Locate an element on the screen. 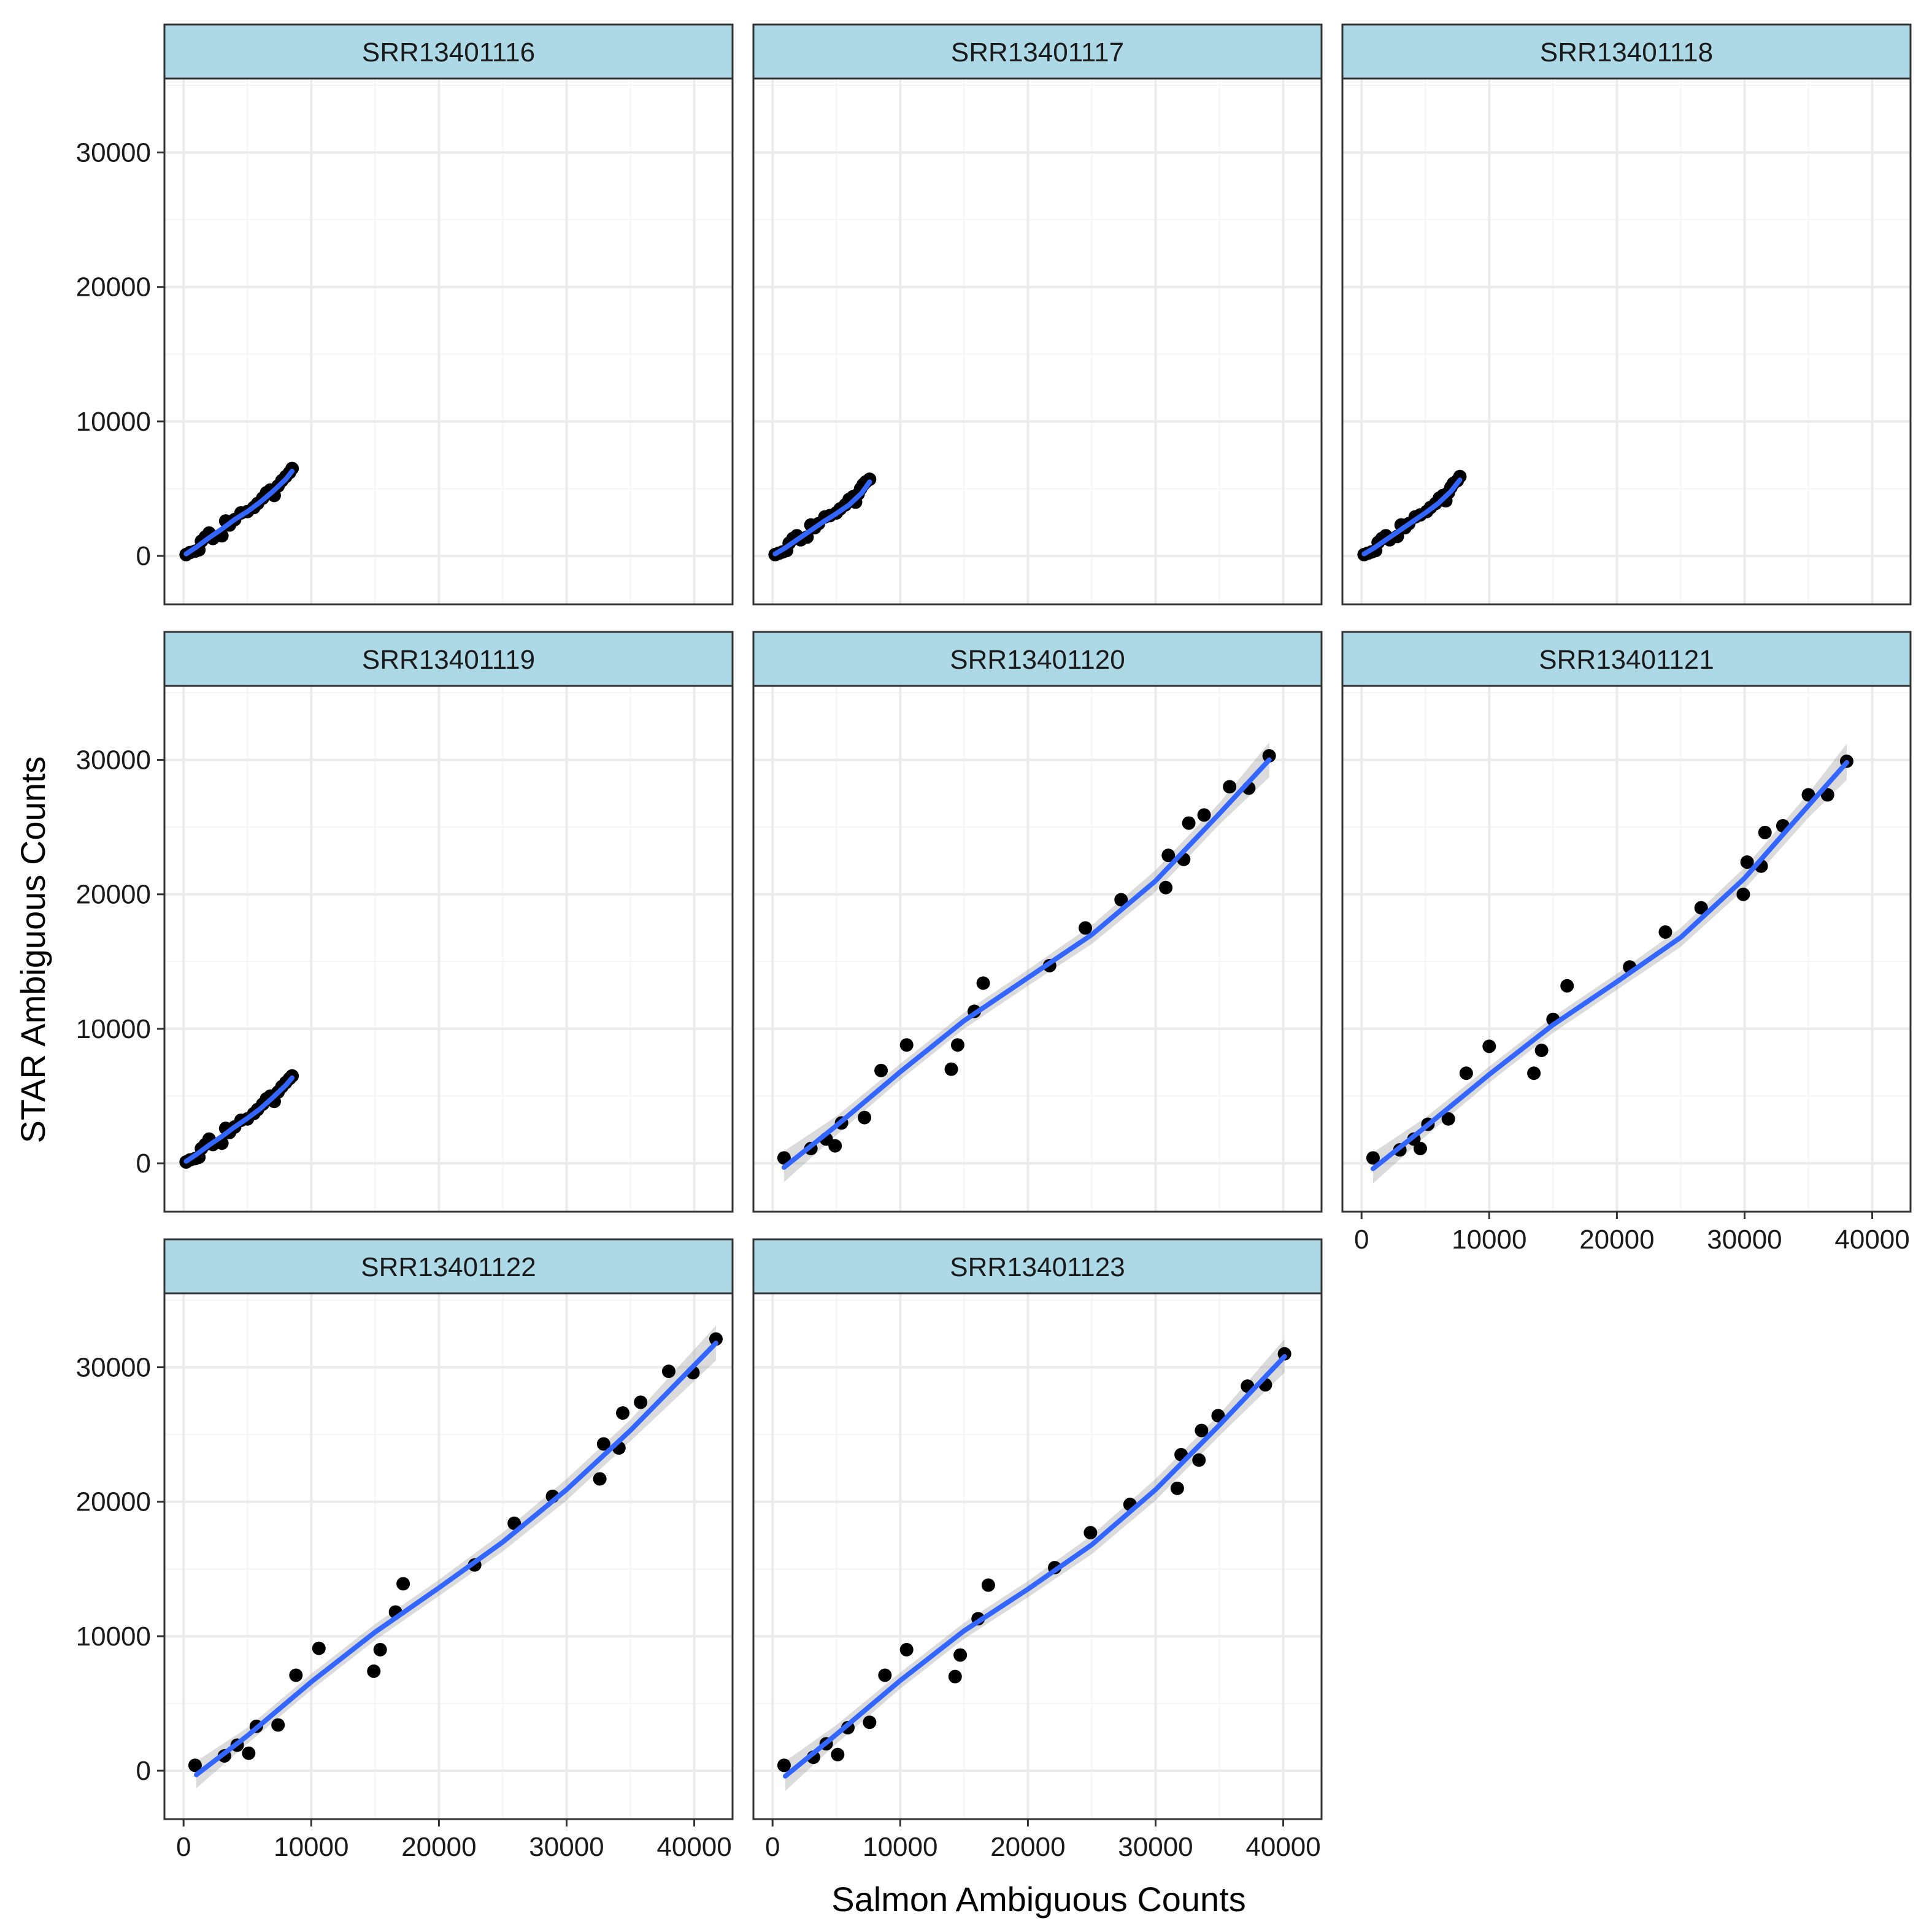  facet-strip-label: SRR13401119 is located at coordinates (448, 660).